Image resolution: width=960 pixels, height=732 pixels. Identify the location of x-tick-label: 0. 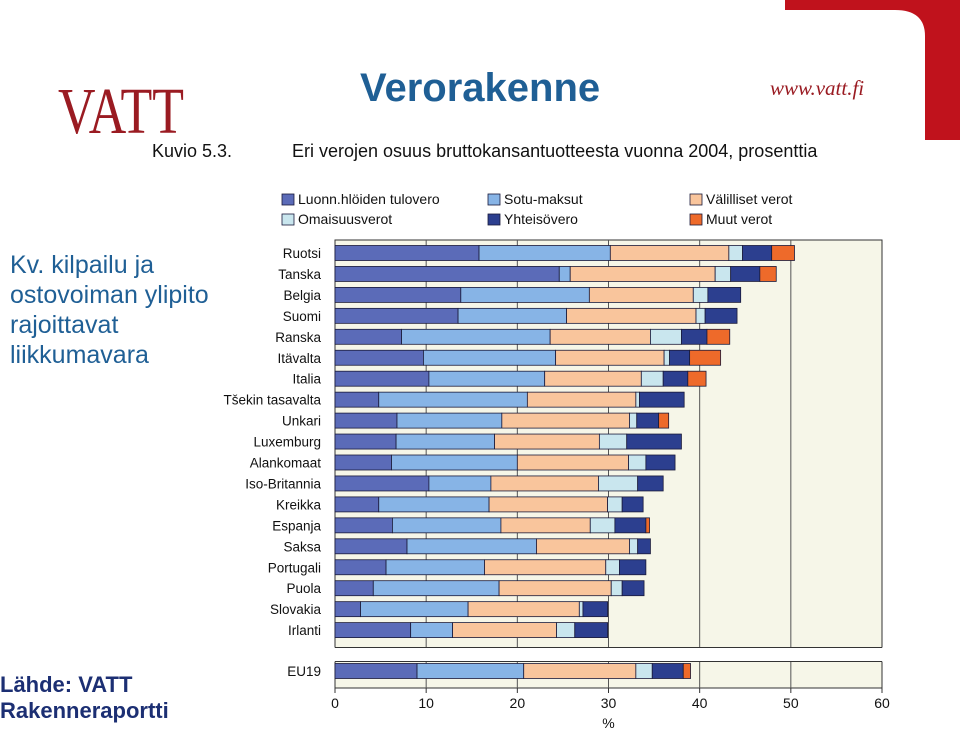
(335, 703).